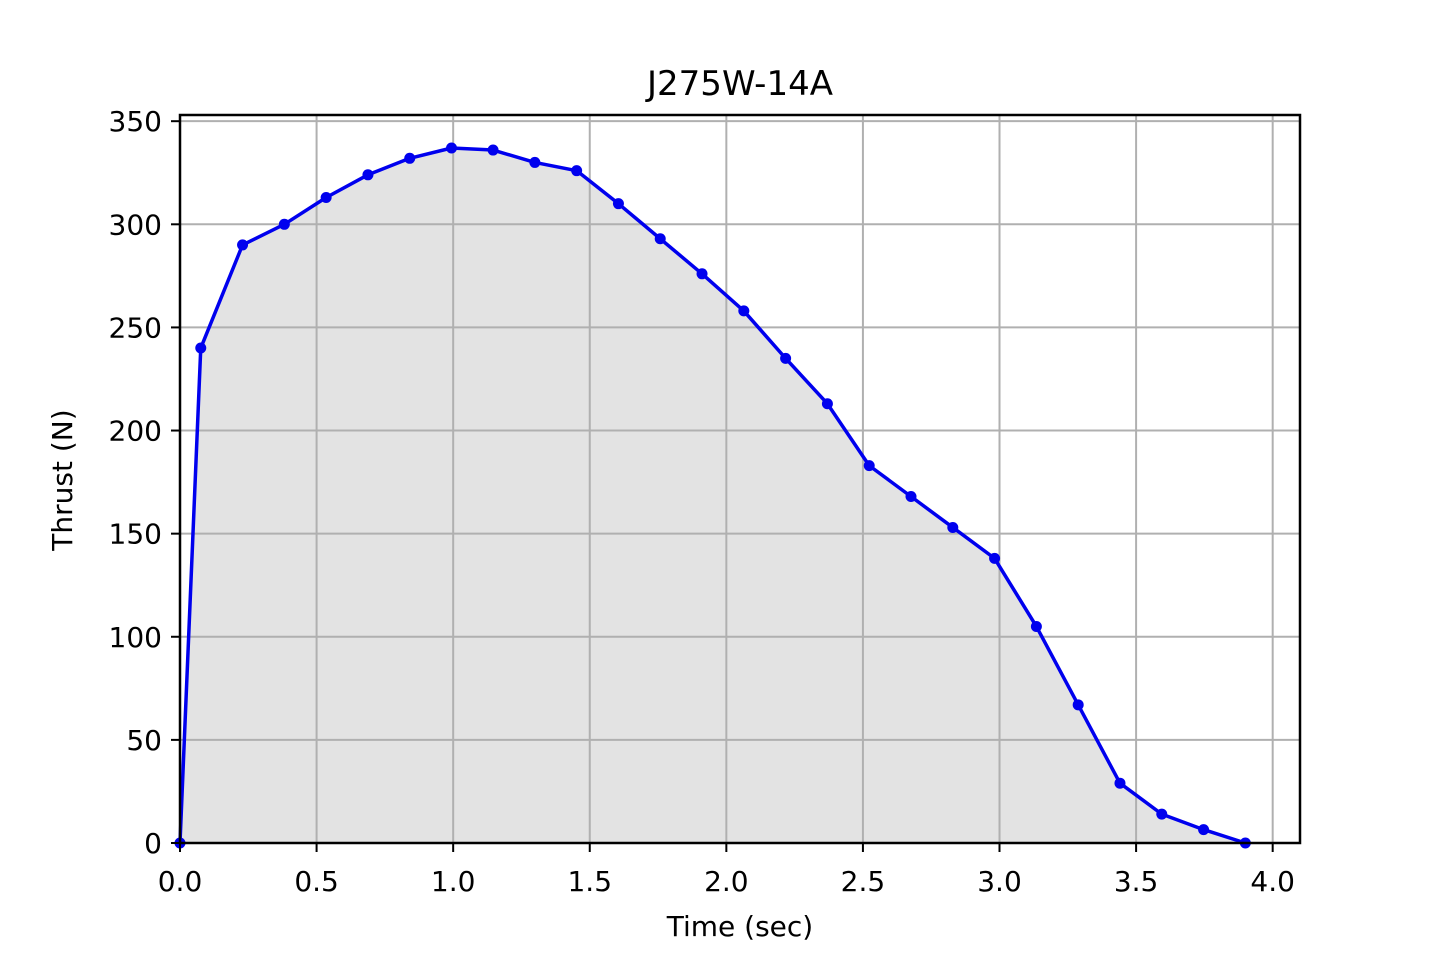  I want to click on x-tick-label: 0.5, so click(316, 881).